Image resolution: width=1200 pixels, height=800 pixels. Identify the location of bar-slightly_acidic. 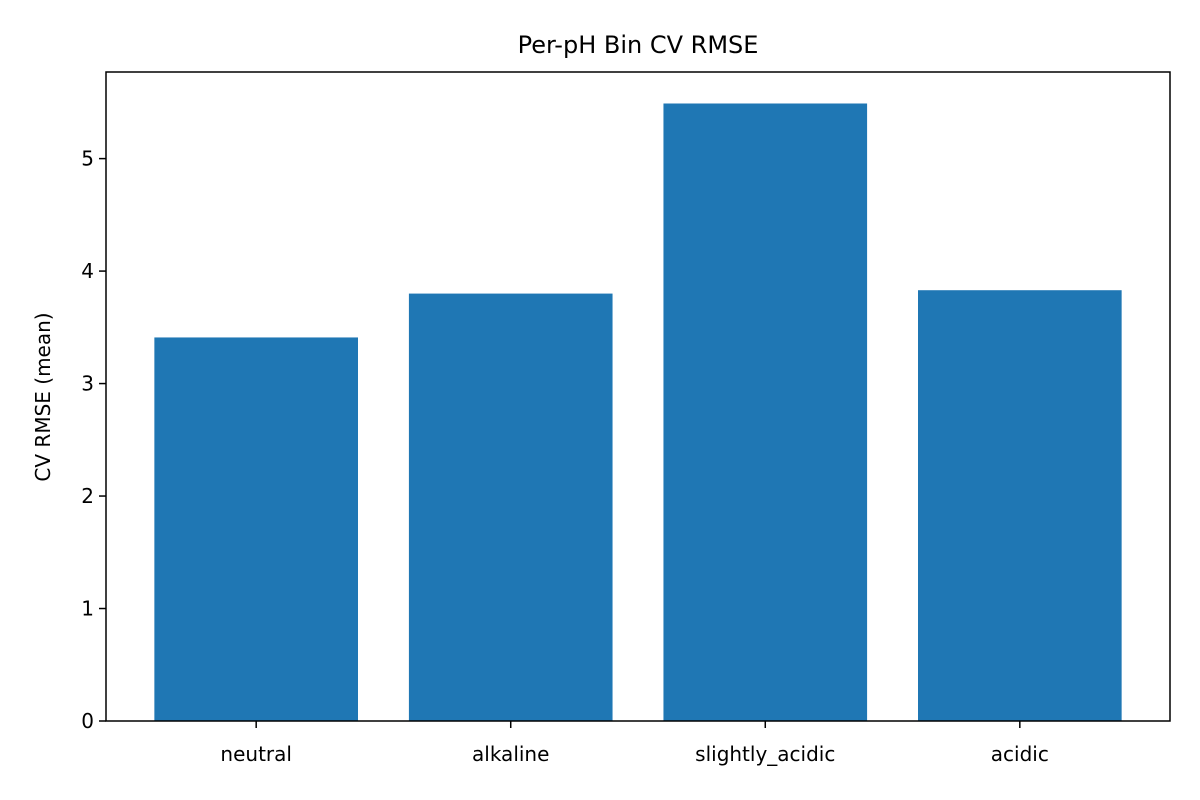
(765, 412).